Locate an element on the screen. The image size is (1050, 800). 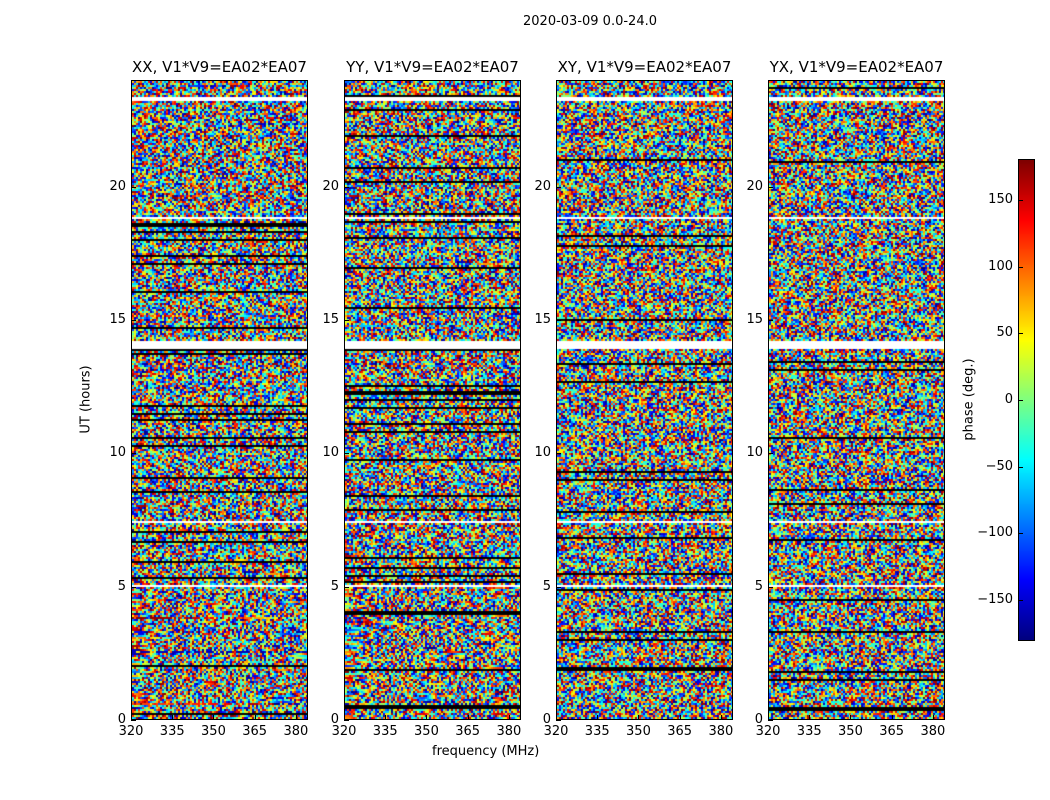
x-axis-label: frequency (MHz) is located at coordinates (486, 751).